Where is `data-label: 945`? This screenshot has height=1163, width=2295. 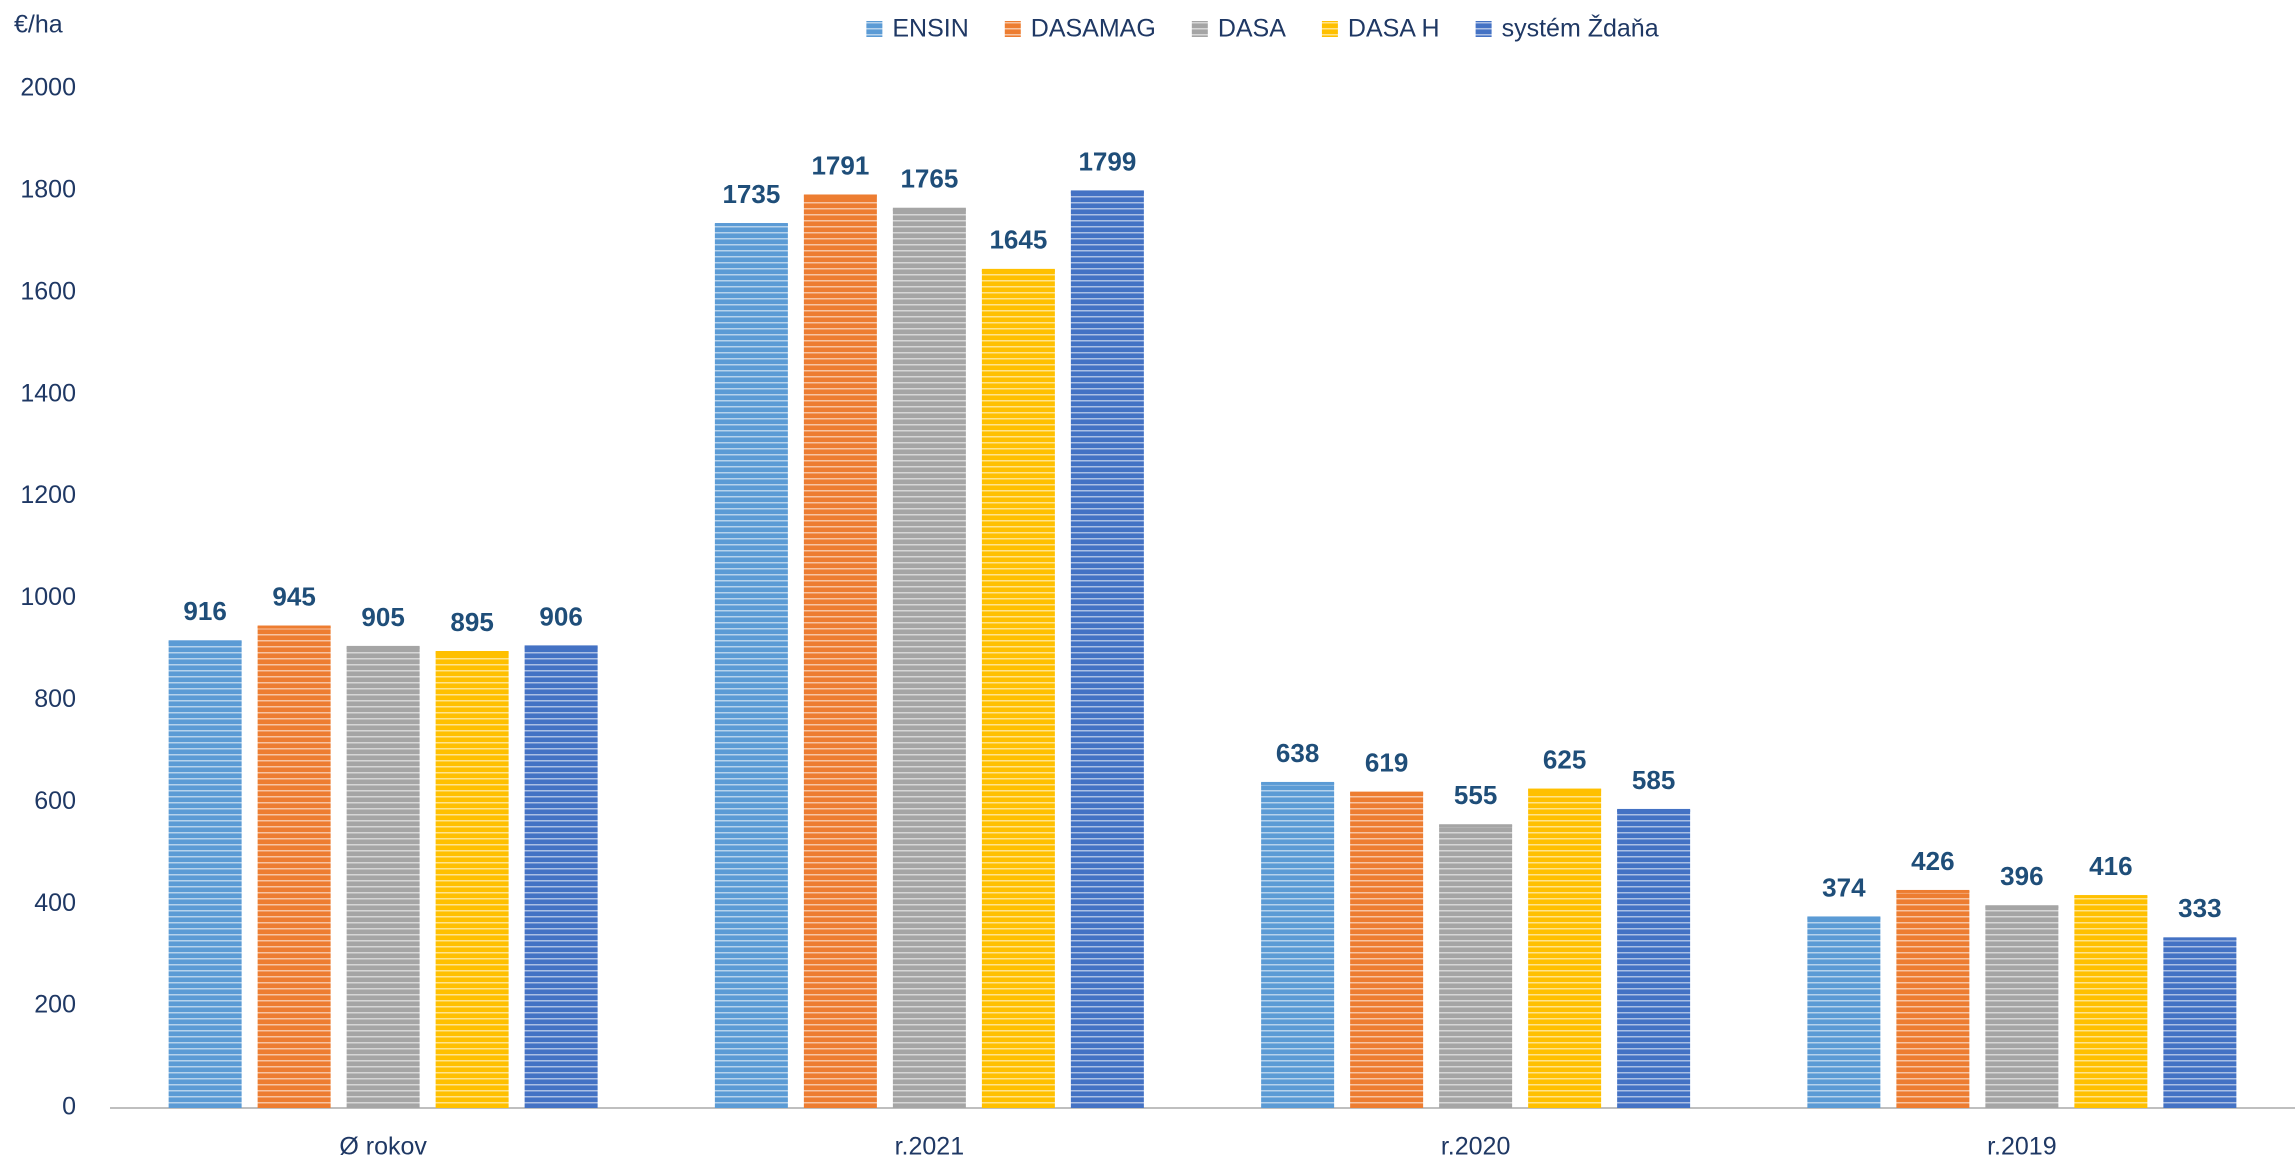
data-label: 945 is located at coordinates (293, 596).